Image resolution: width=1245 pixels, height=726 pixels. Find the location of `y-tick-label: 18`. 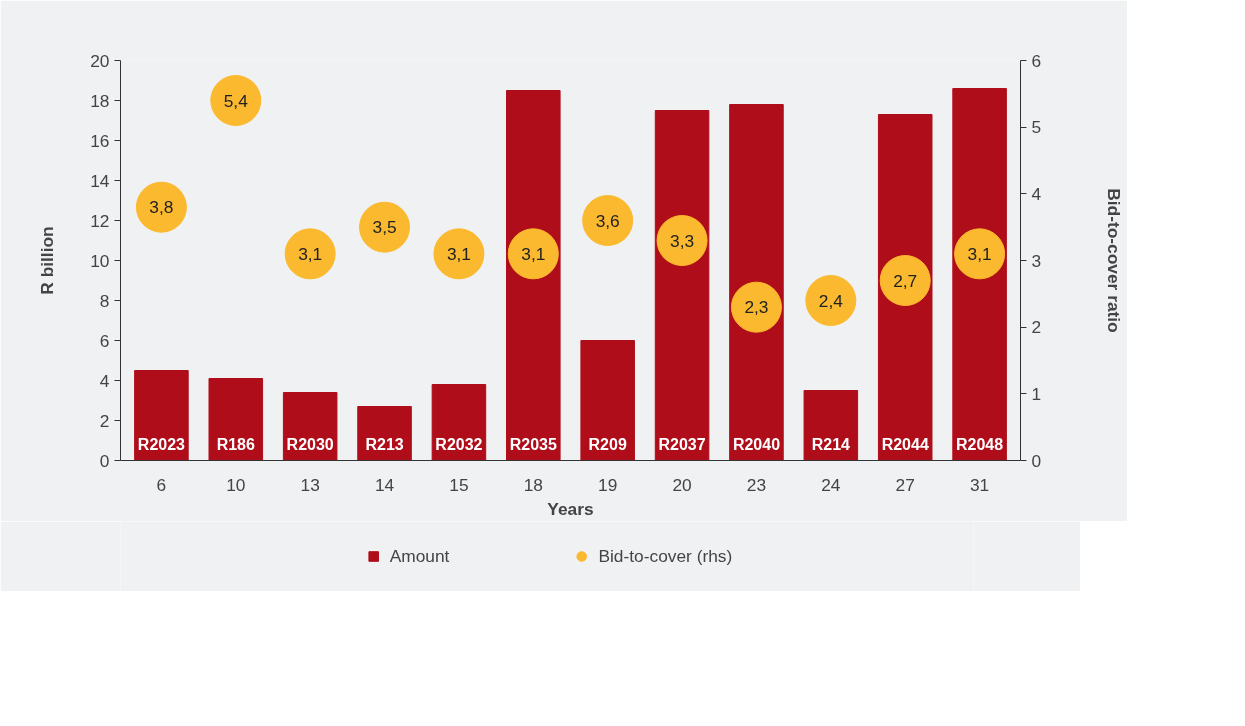

y-tick-label: 18 is located at coordinates (100, 100).